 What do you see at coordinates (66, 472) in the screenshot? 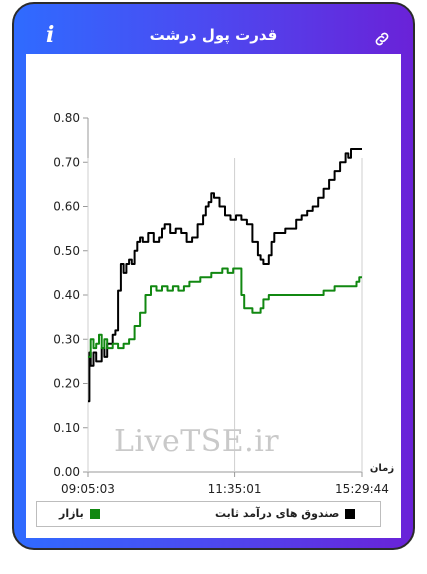
I see `y-tick-label: 0.00` at bounding box center [66, 472].